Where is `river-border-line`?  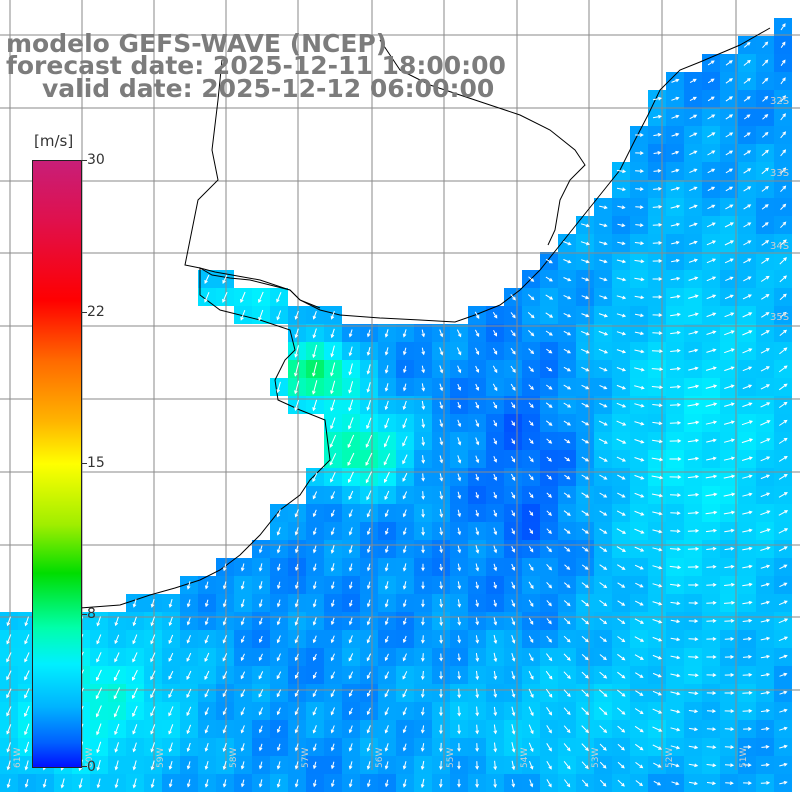
river-border-line is located at coordinates (252, 184).